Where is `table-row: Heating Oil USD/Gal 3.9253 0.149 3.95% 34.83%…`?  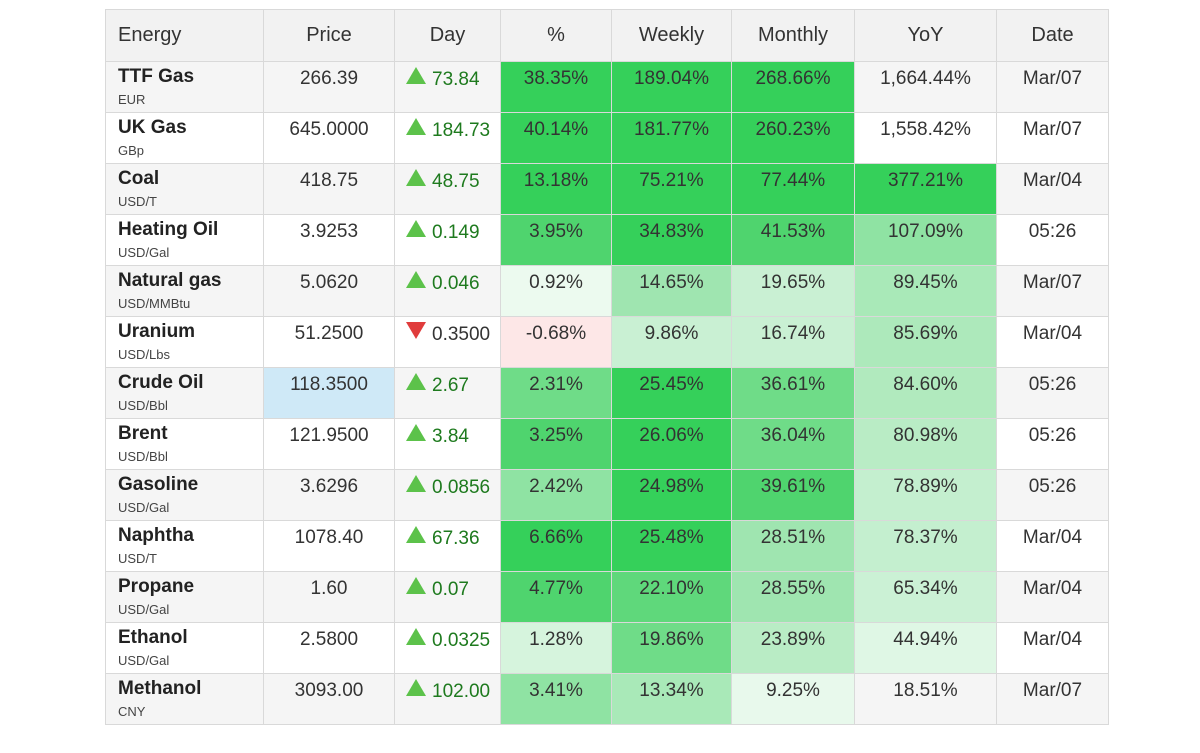
table-row: Heating Oil USD/Gal 3.9253 0.149 3.95% 34.83%… is located at coordinates (607, 240).